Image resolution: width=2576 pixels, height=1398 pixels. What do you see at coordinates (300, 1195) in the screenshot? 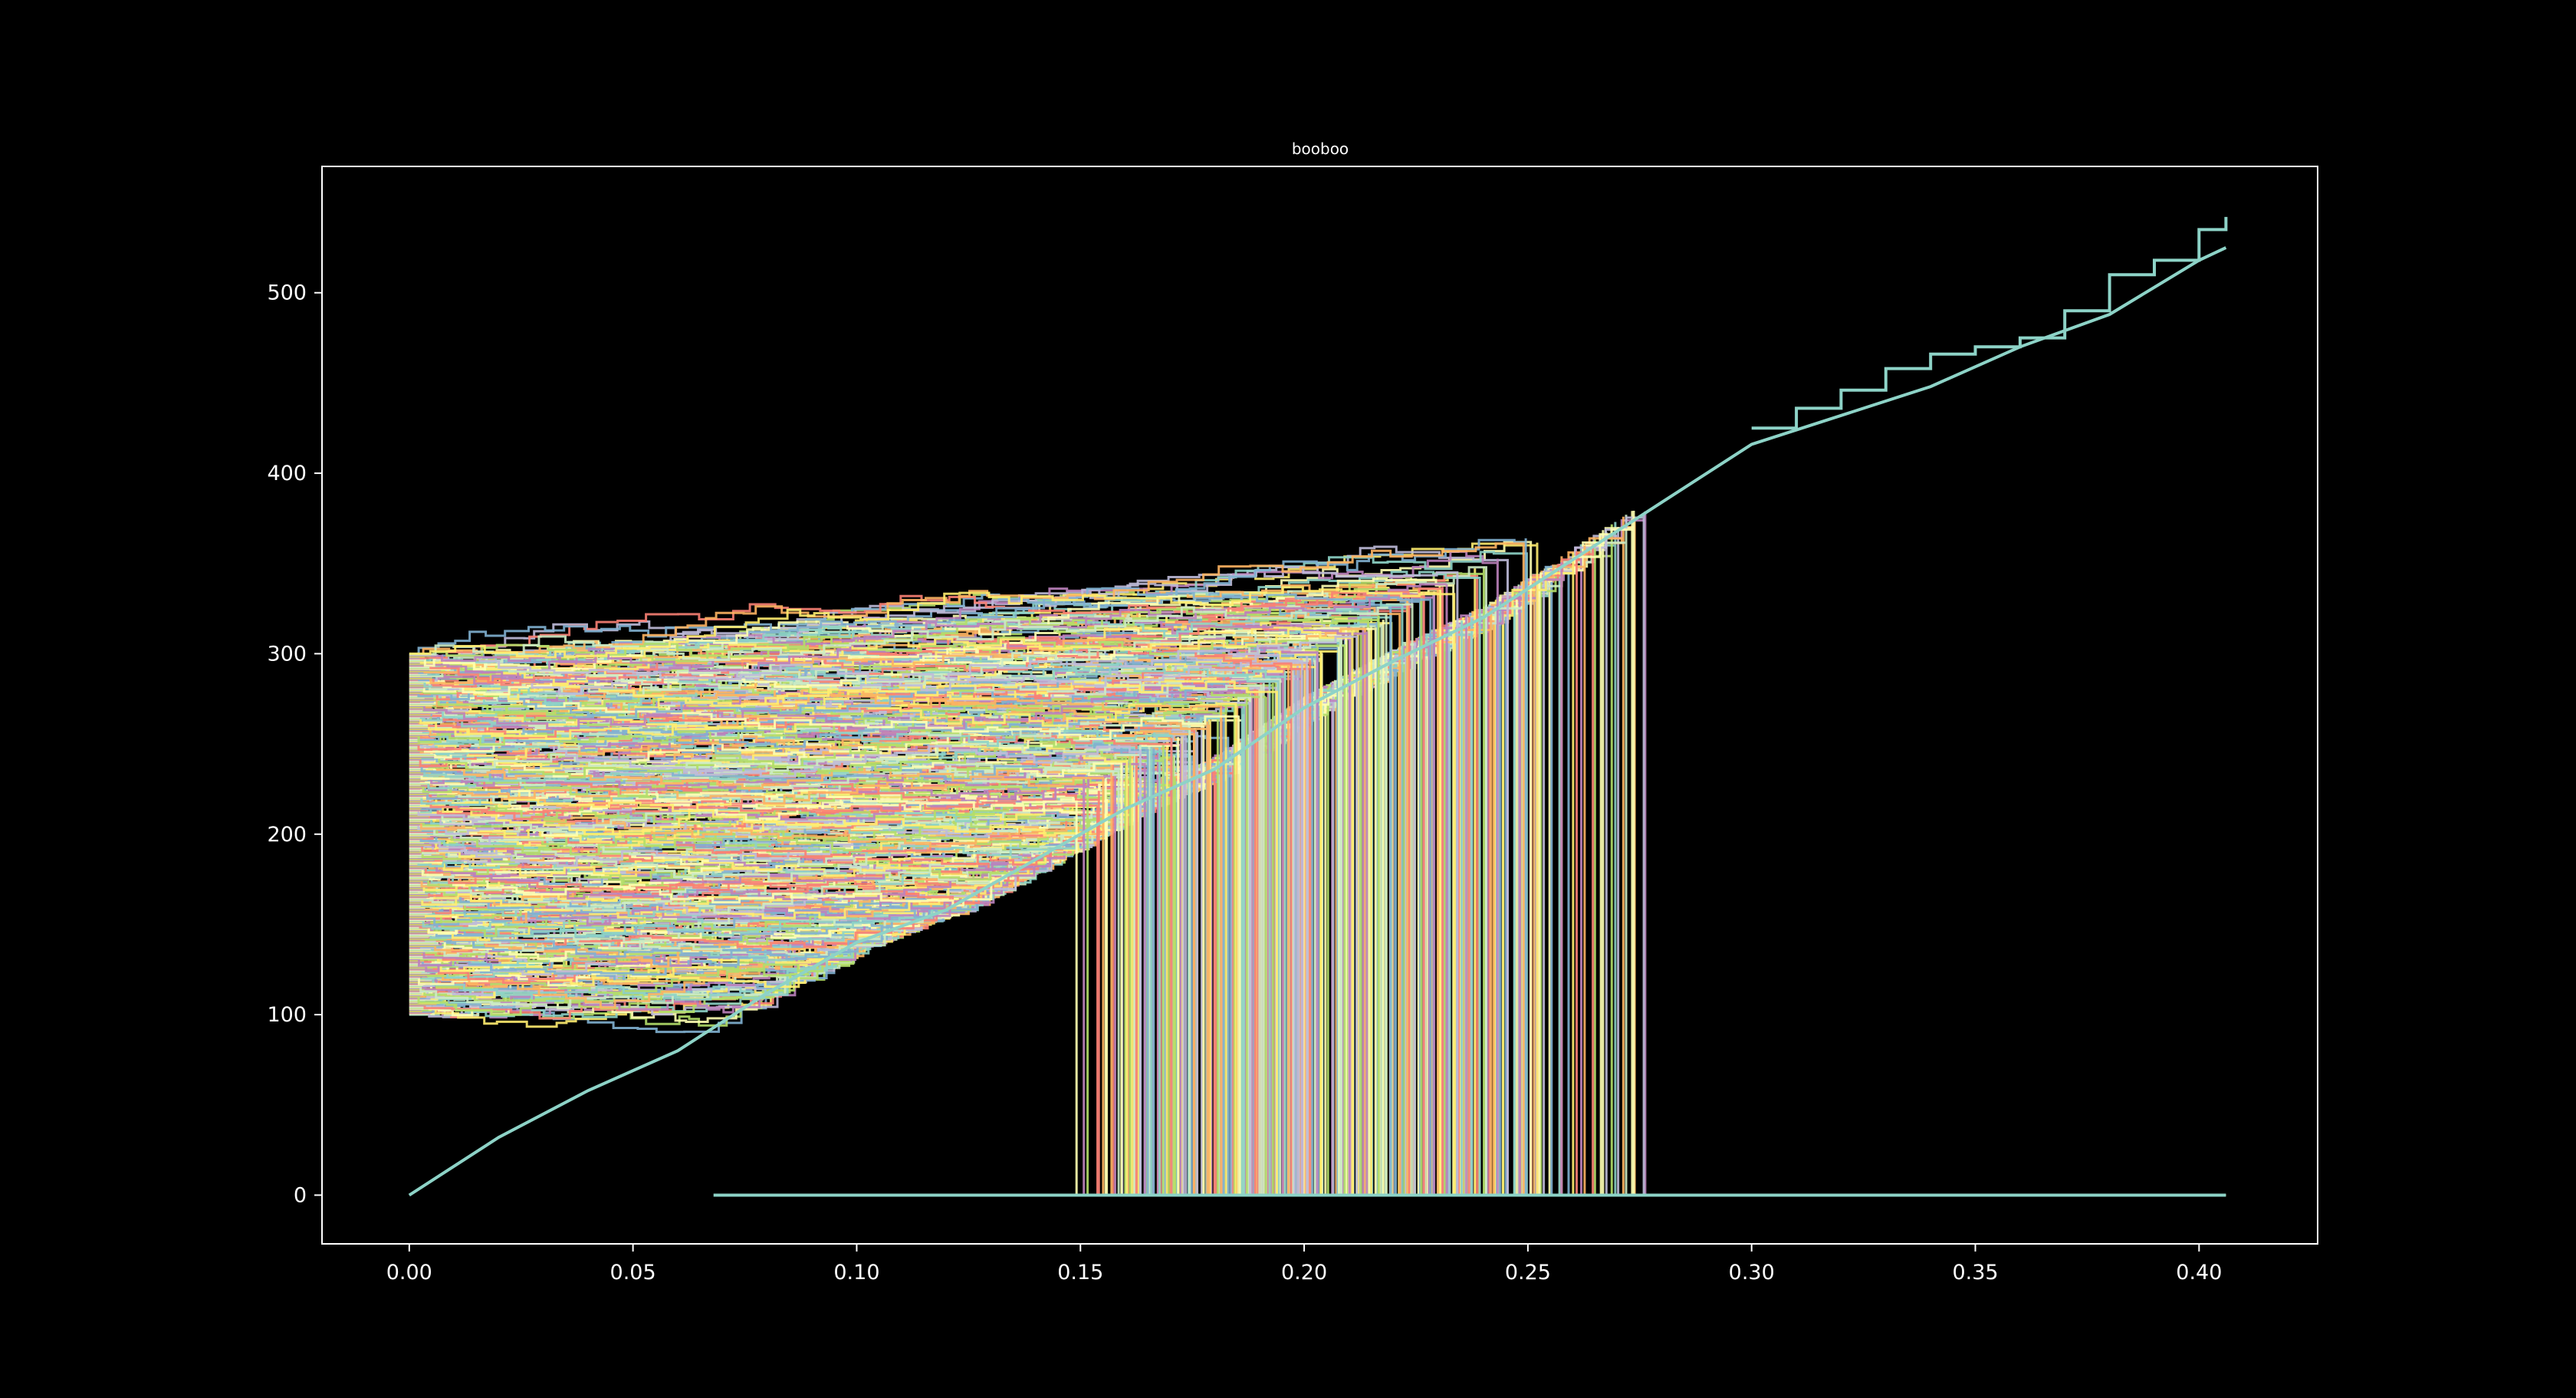
I see `y-tick-label: 0` at bounding box center [300, 1195].